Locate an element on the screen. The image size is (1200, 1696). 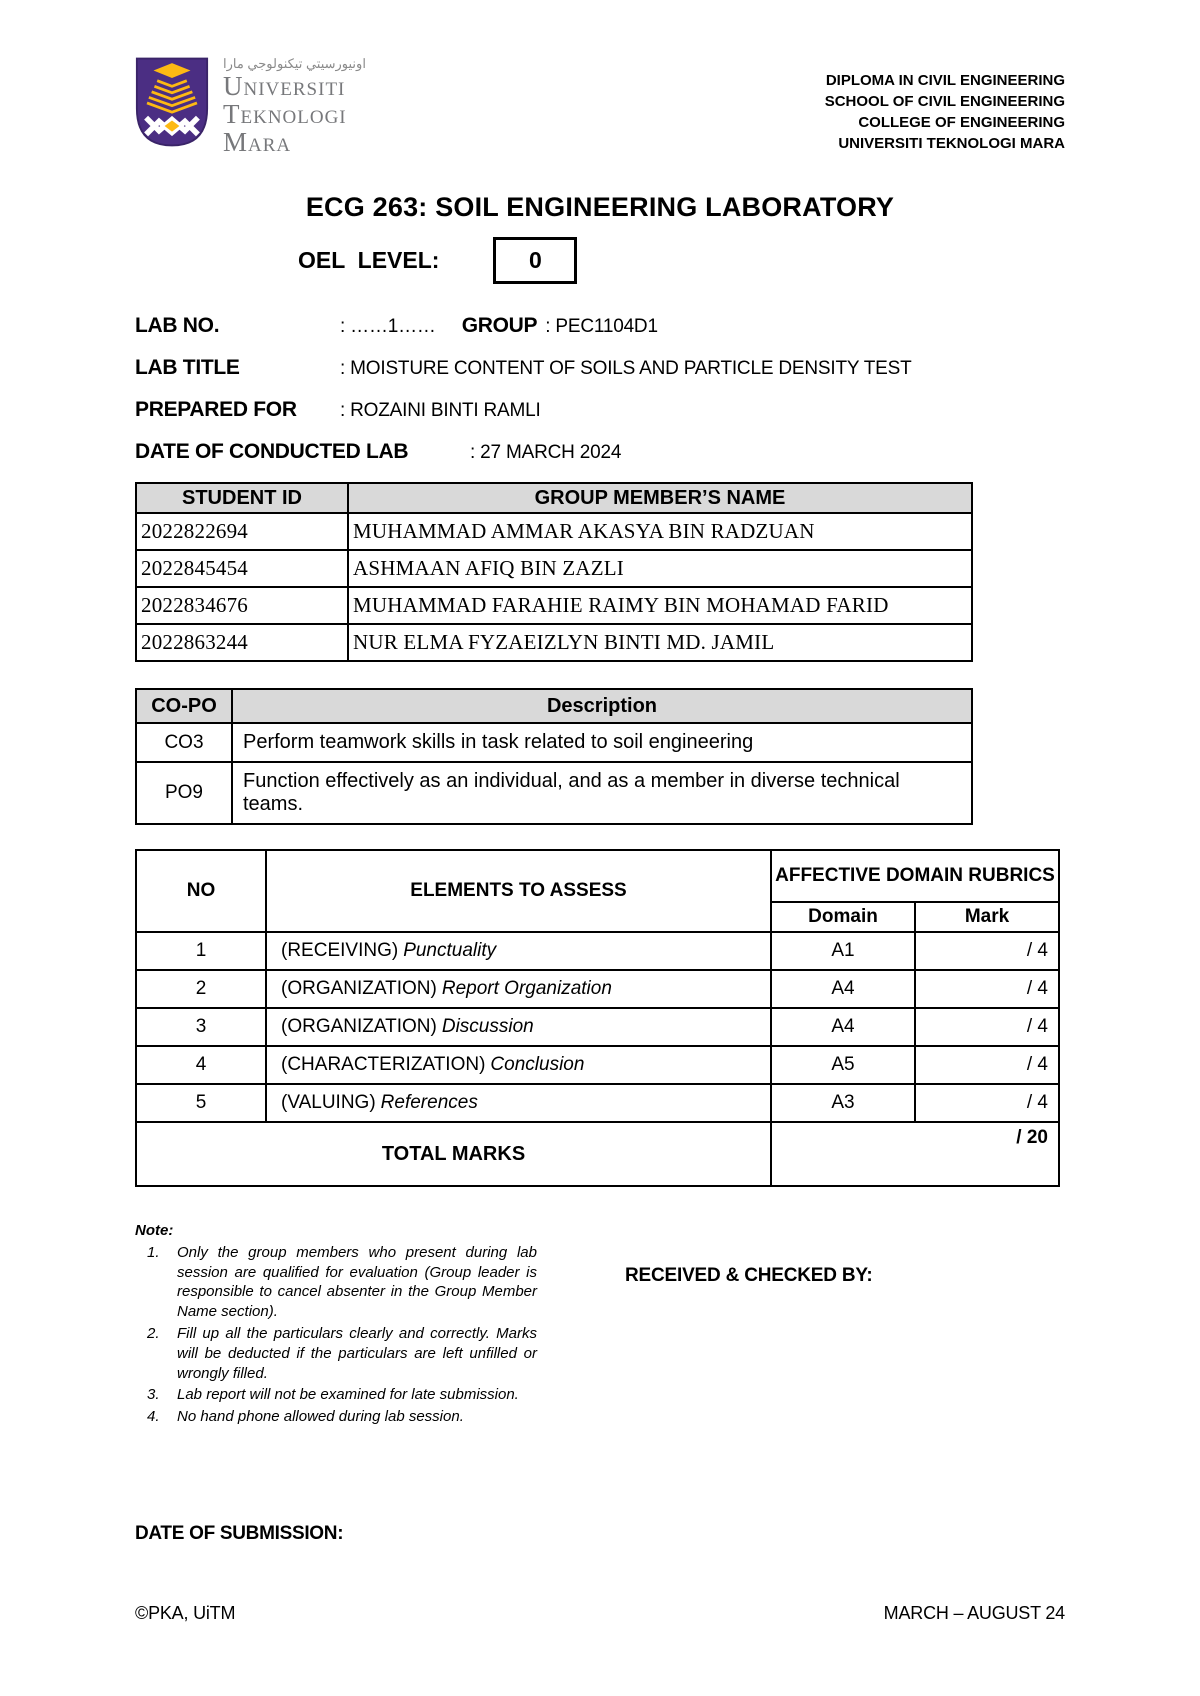
row-number-cell: 4 is located at coordinates (201, 1065).